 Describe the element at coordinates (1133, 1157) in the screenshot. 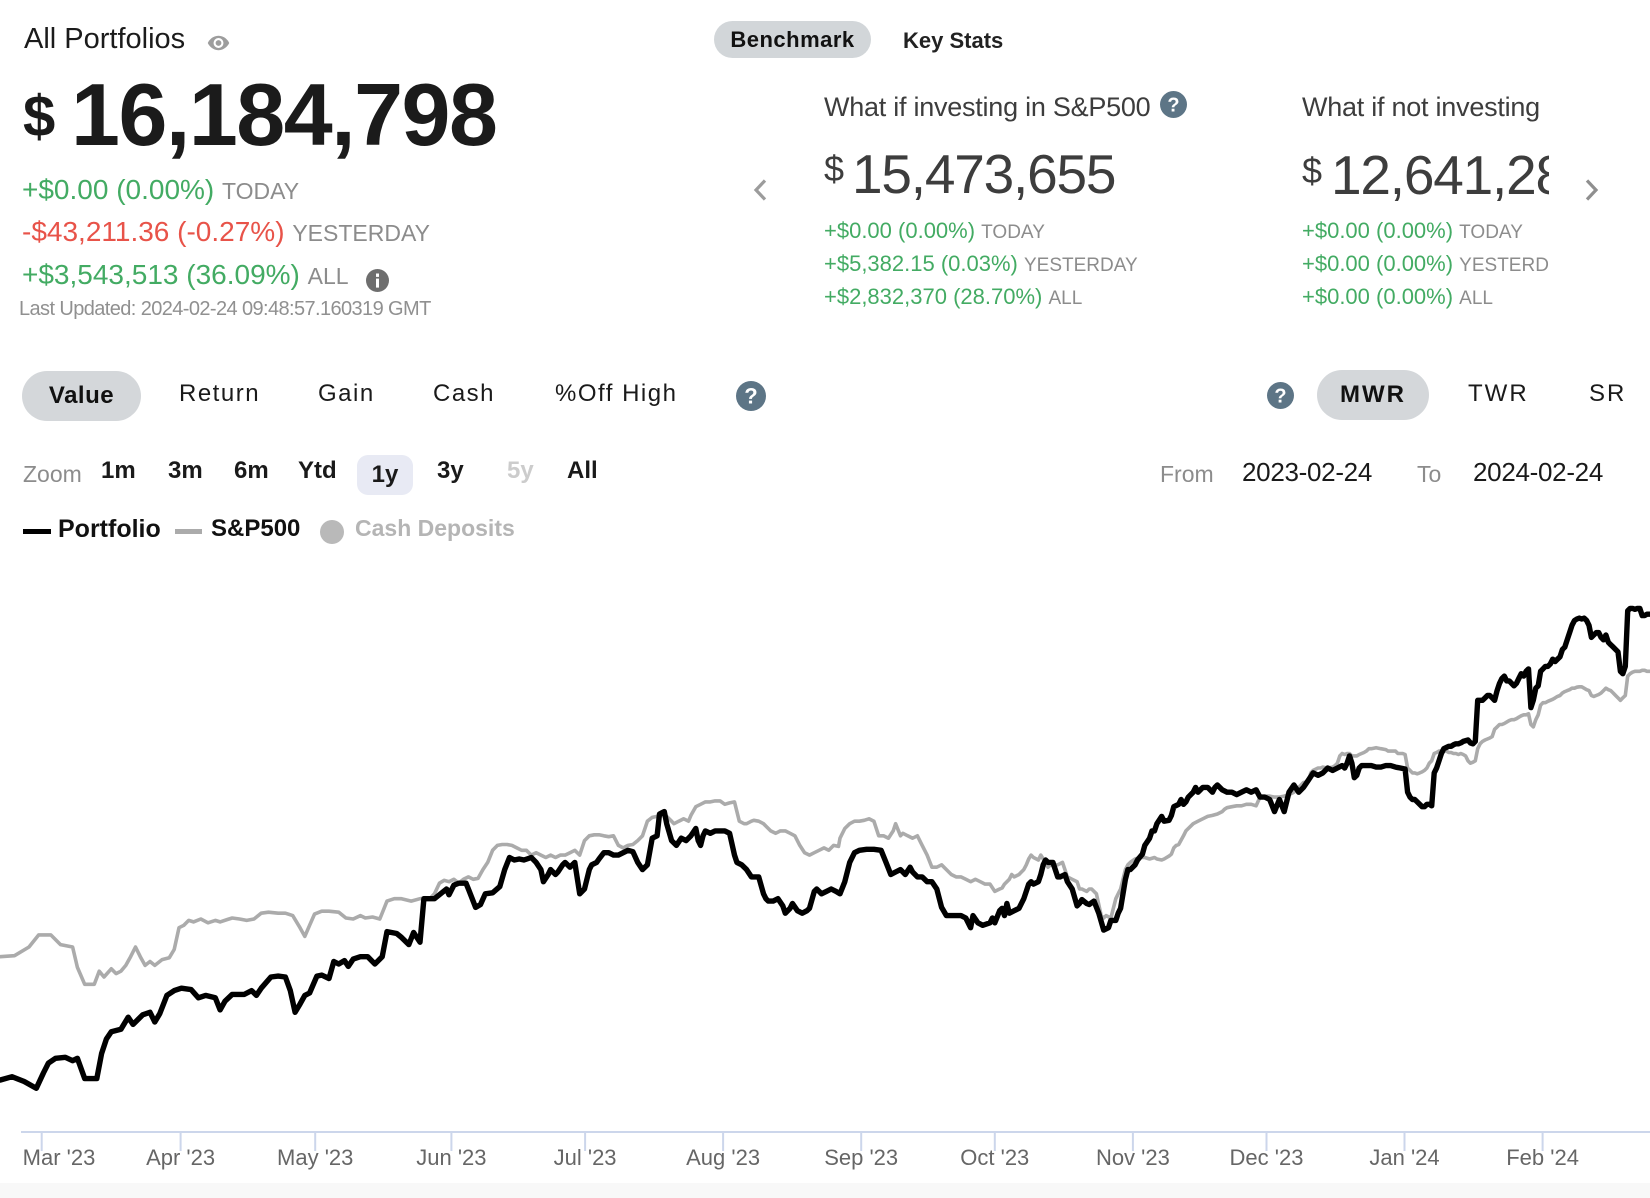

I see `svg-text: Nov '23` at that location.